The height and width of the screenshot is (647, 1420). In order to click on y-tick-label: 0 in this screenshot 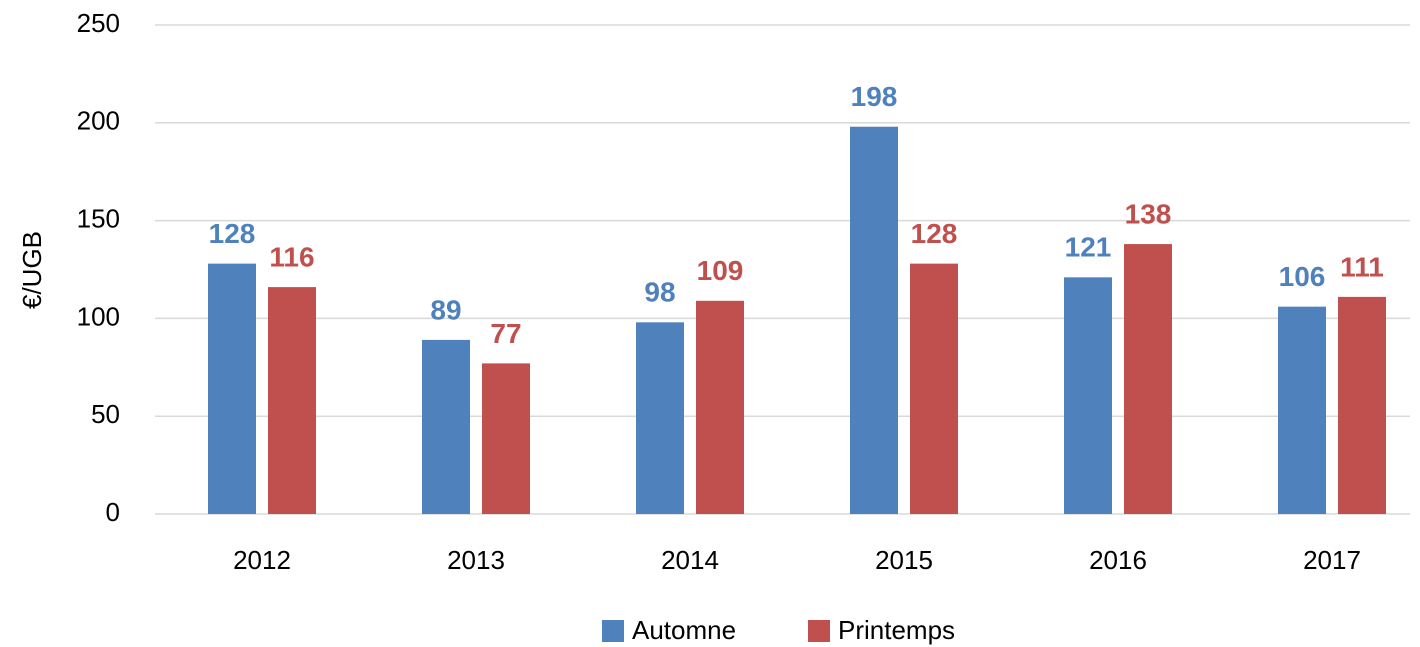, I will do `click(113, 512)`.